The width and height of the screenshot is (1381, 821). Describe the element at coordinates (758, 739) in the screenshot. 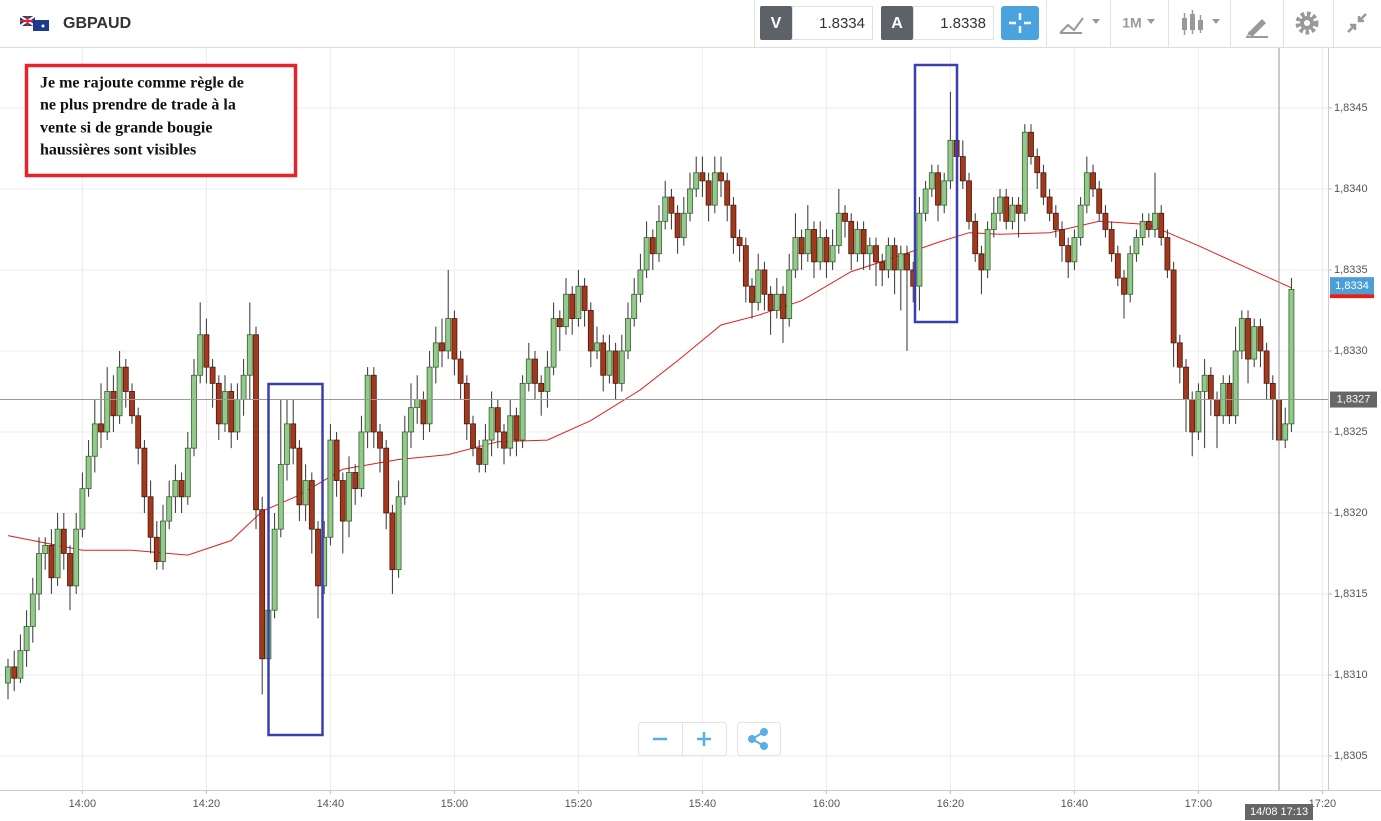

I see `share-button` at that location.